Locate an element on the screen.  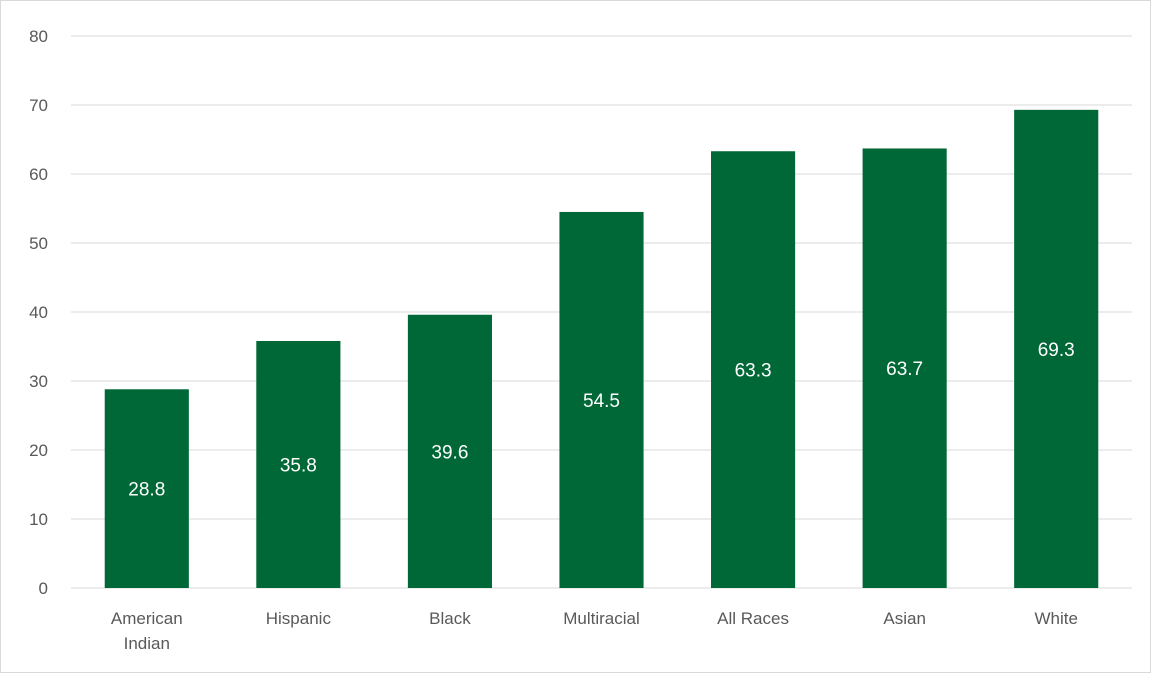
y-tick-label: 30 is located at coordinates (38, 381).